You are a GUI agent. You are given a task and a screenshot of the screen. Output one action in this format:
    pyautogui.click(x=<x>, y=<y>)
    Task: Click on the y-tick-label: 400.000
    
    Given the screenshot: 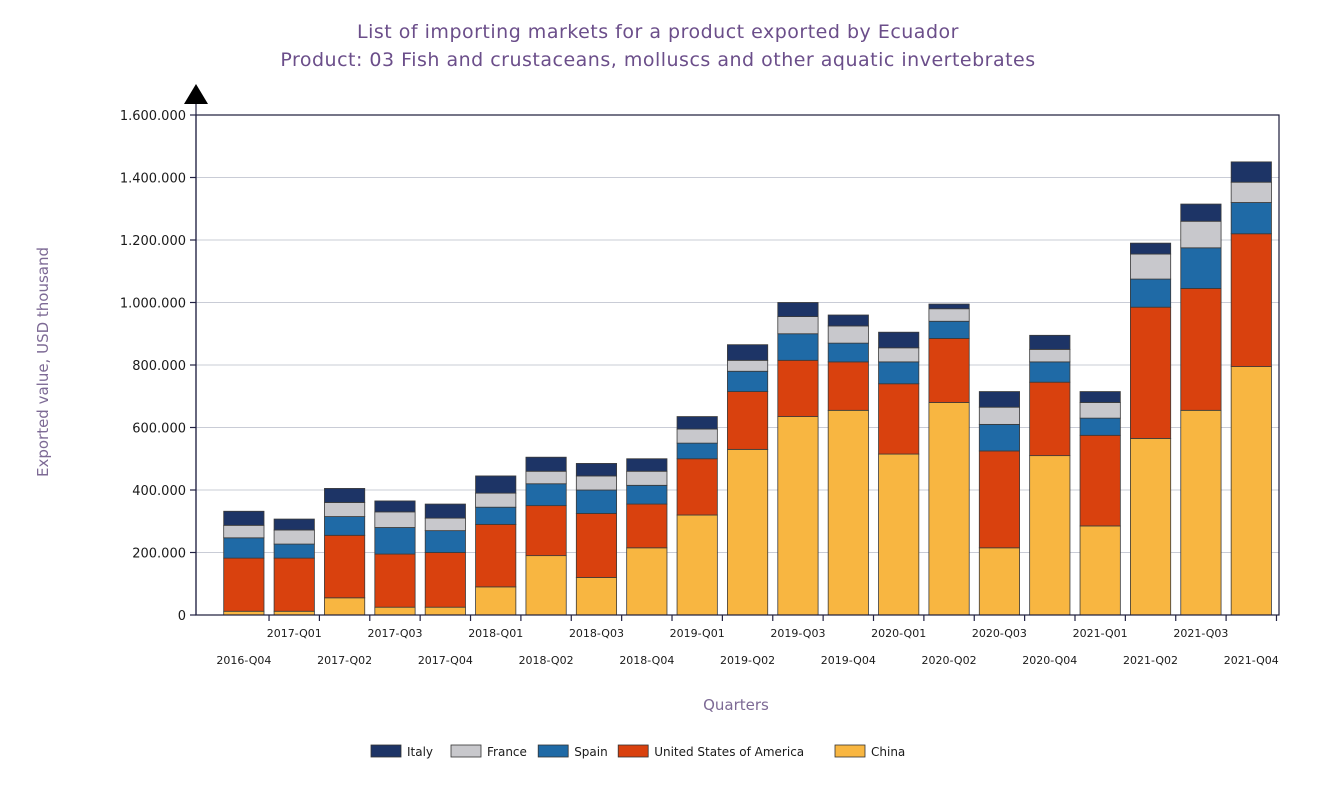 What is the action you would take?
    pyautogui.click(x=159, y=491)
    